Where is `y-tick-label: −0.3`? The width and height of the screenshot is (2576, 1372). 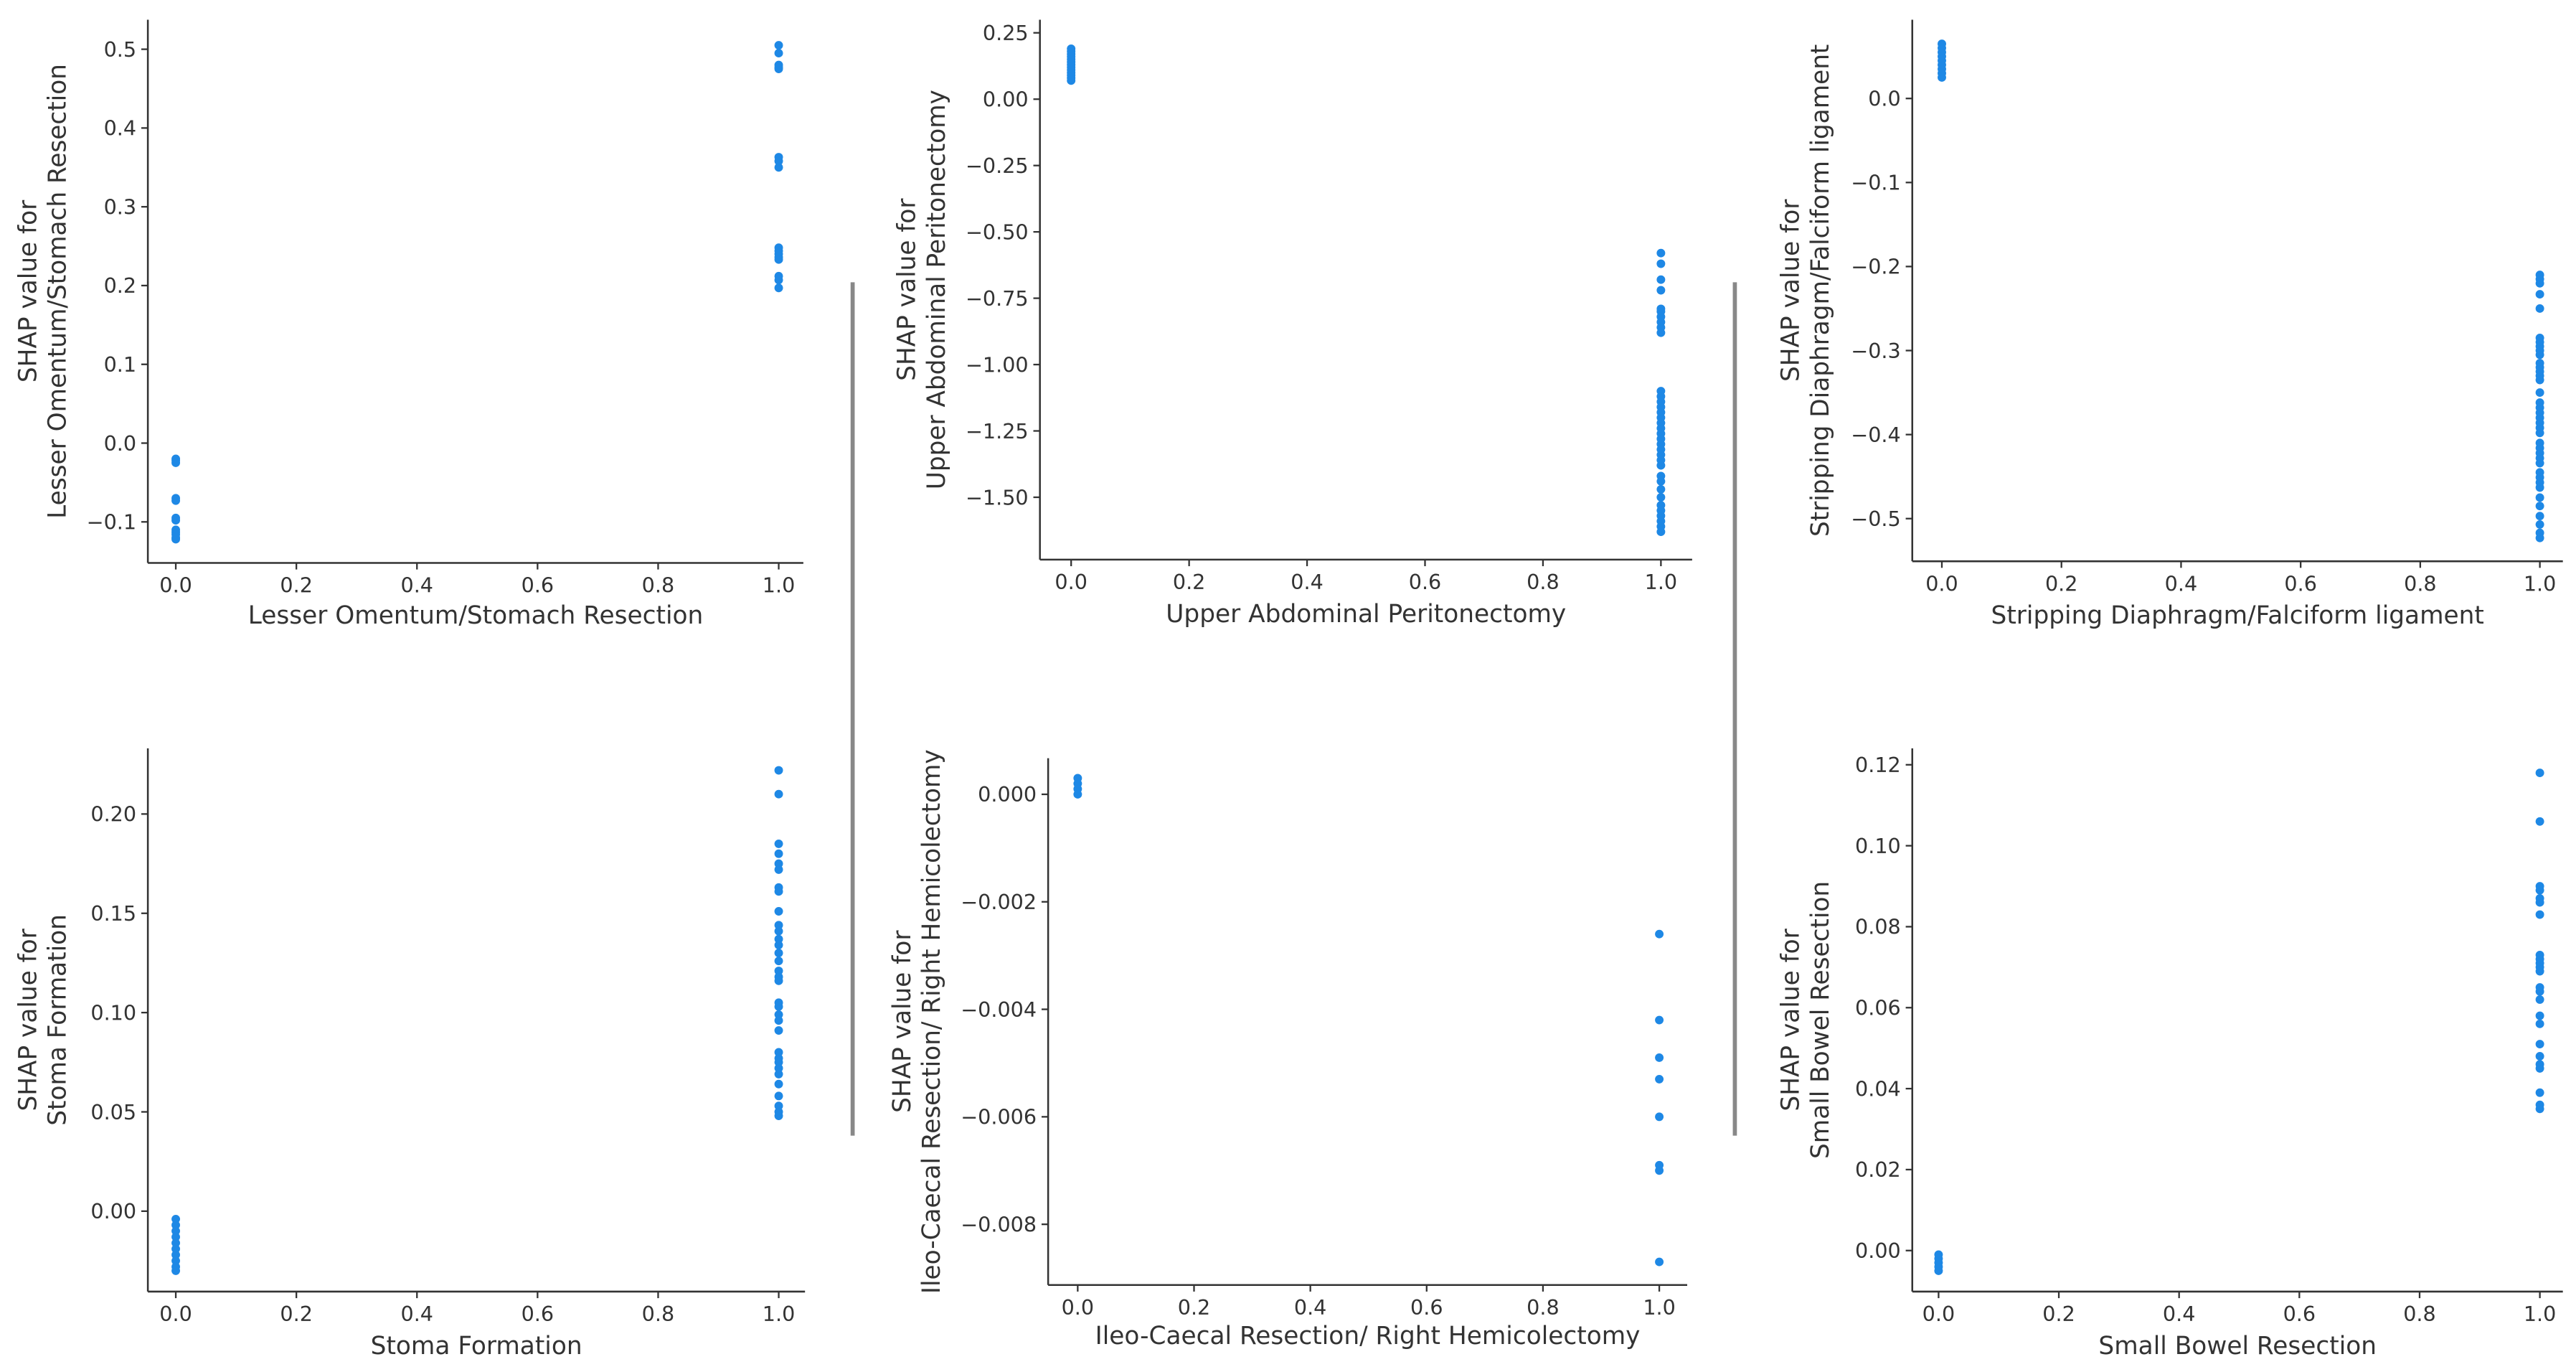 y-tick-label: −0.3 is located at coordinates (1875, 351).